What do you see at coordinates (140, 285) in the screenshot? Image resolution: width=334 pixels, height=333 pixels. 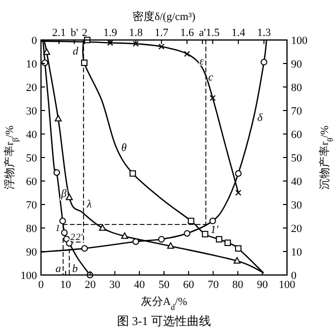 I see `x-tick-label: 40` at bounding box center [140, 285].